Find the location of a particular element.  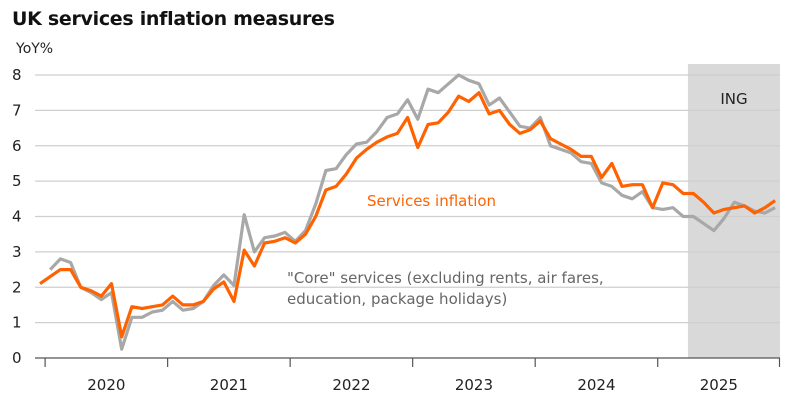

y-tick-label-8: 8 is located at coordinates (17, 75).